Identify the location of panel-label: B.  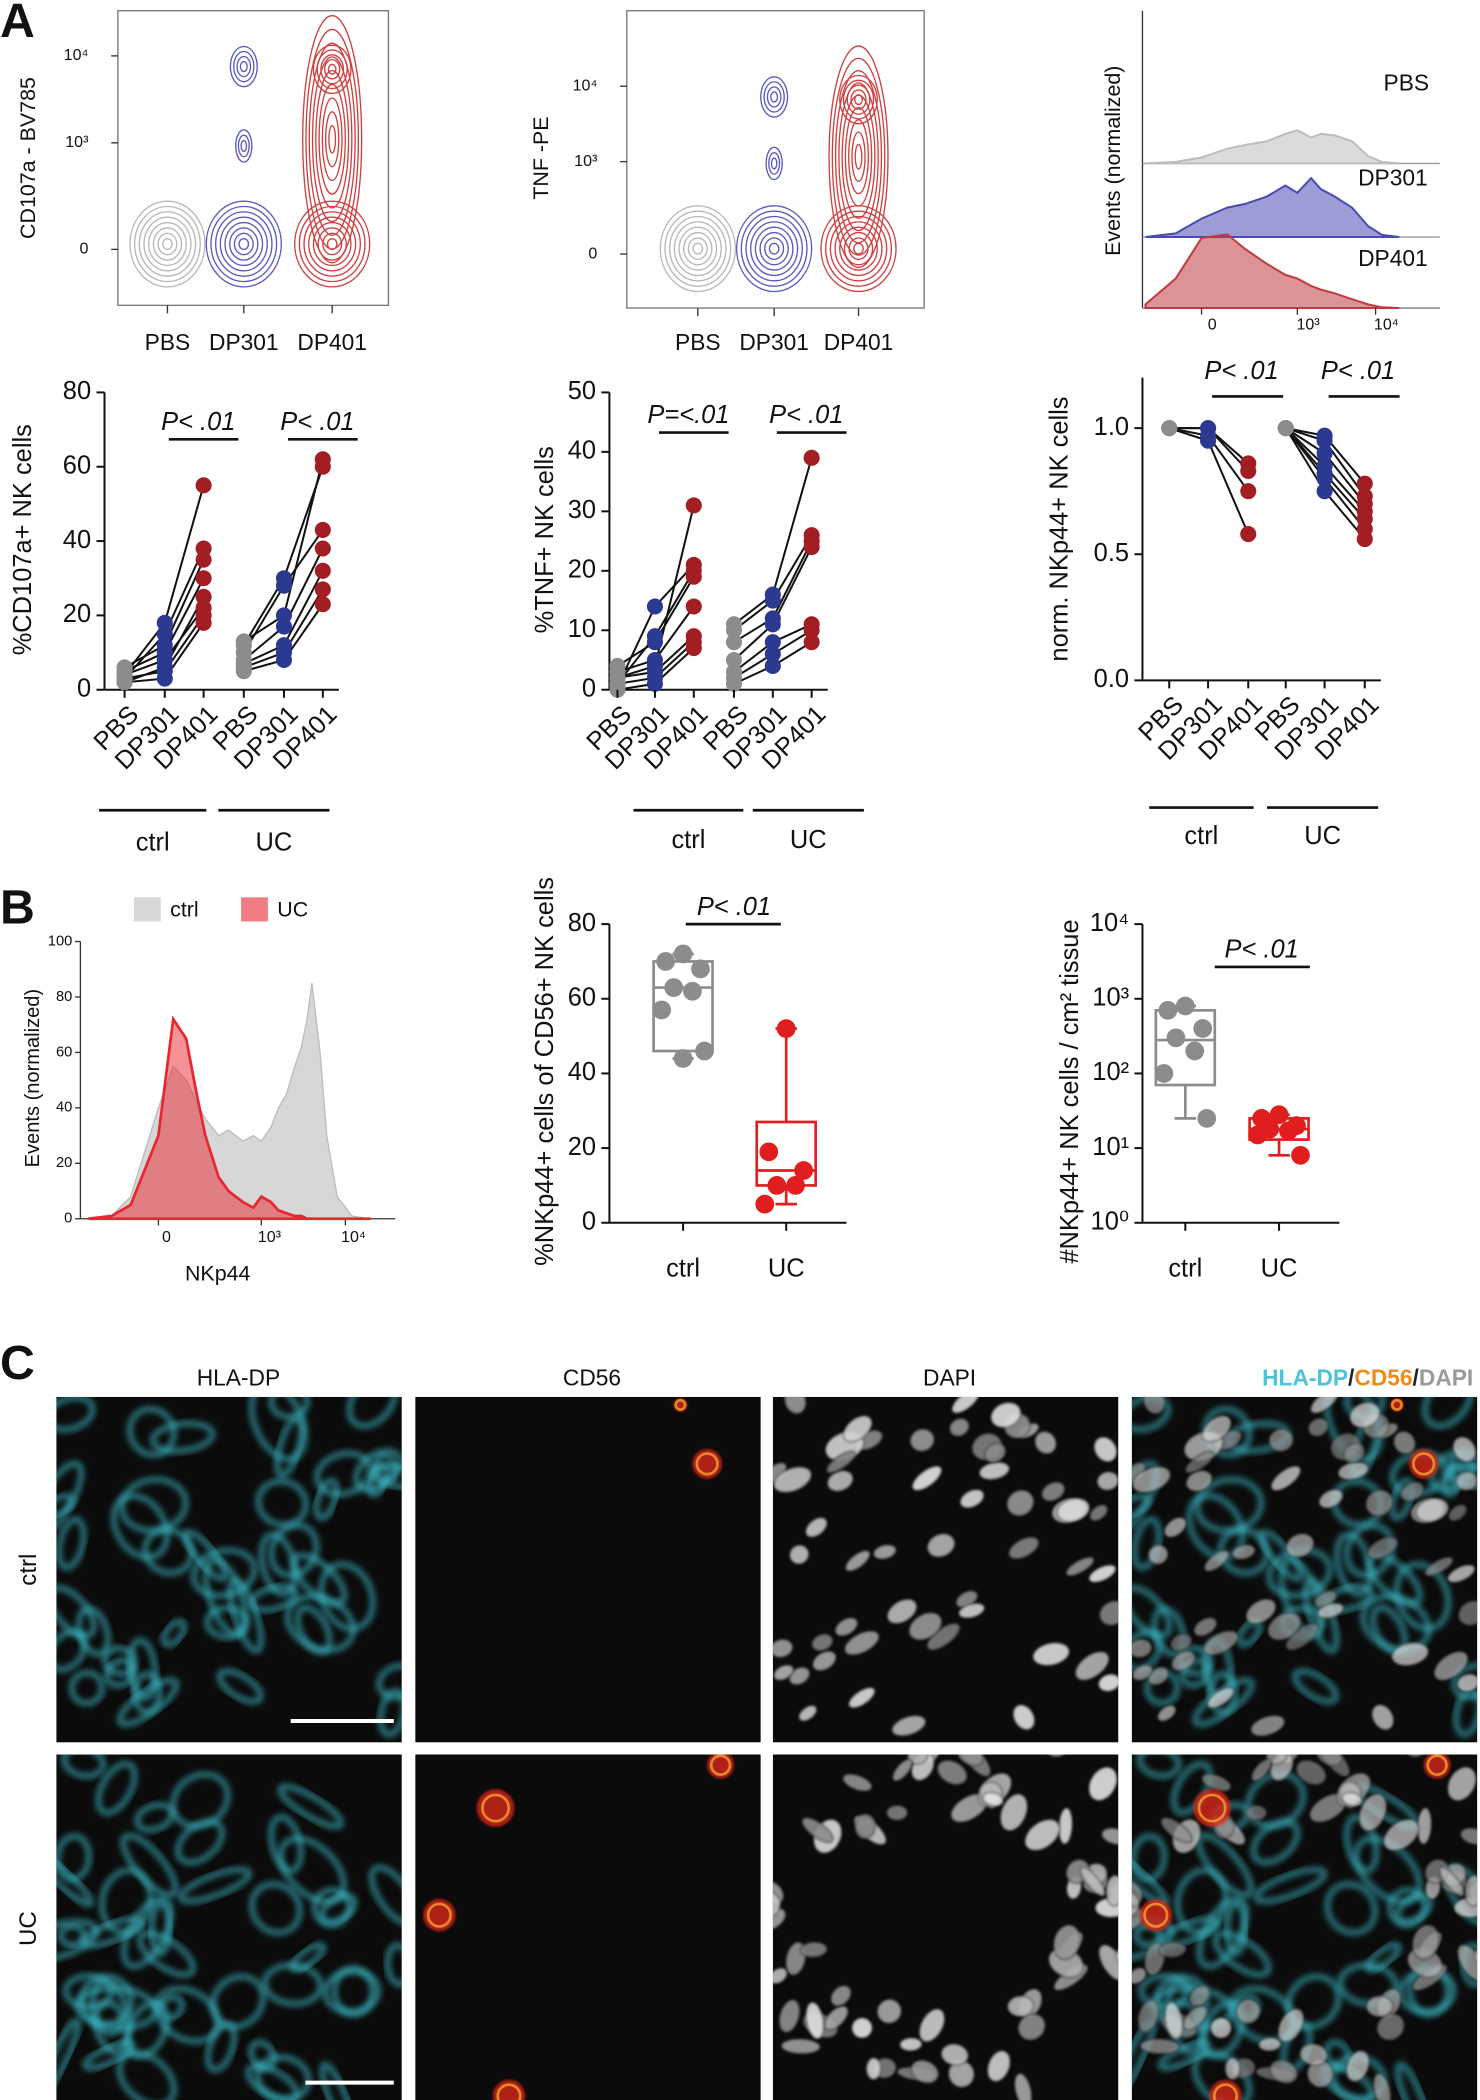
(17, 907).